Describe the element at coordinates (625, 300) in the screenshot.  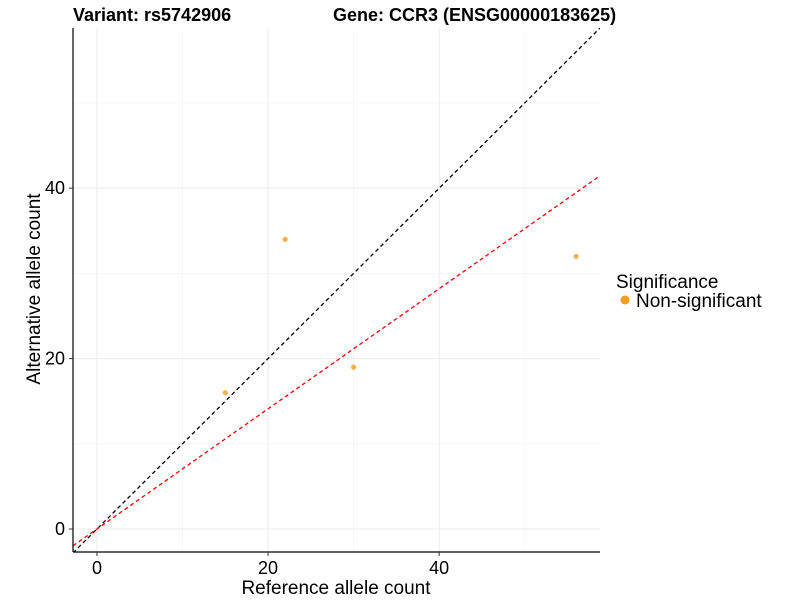
I see `legend-marker` at that location.